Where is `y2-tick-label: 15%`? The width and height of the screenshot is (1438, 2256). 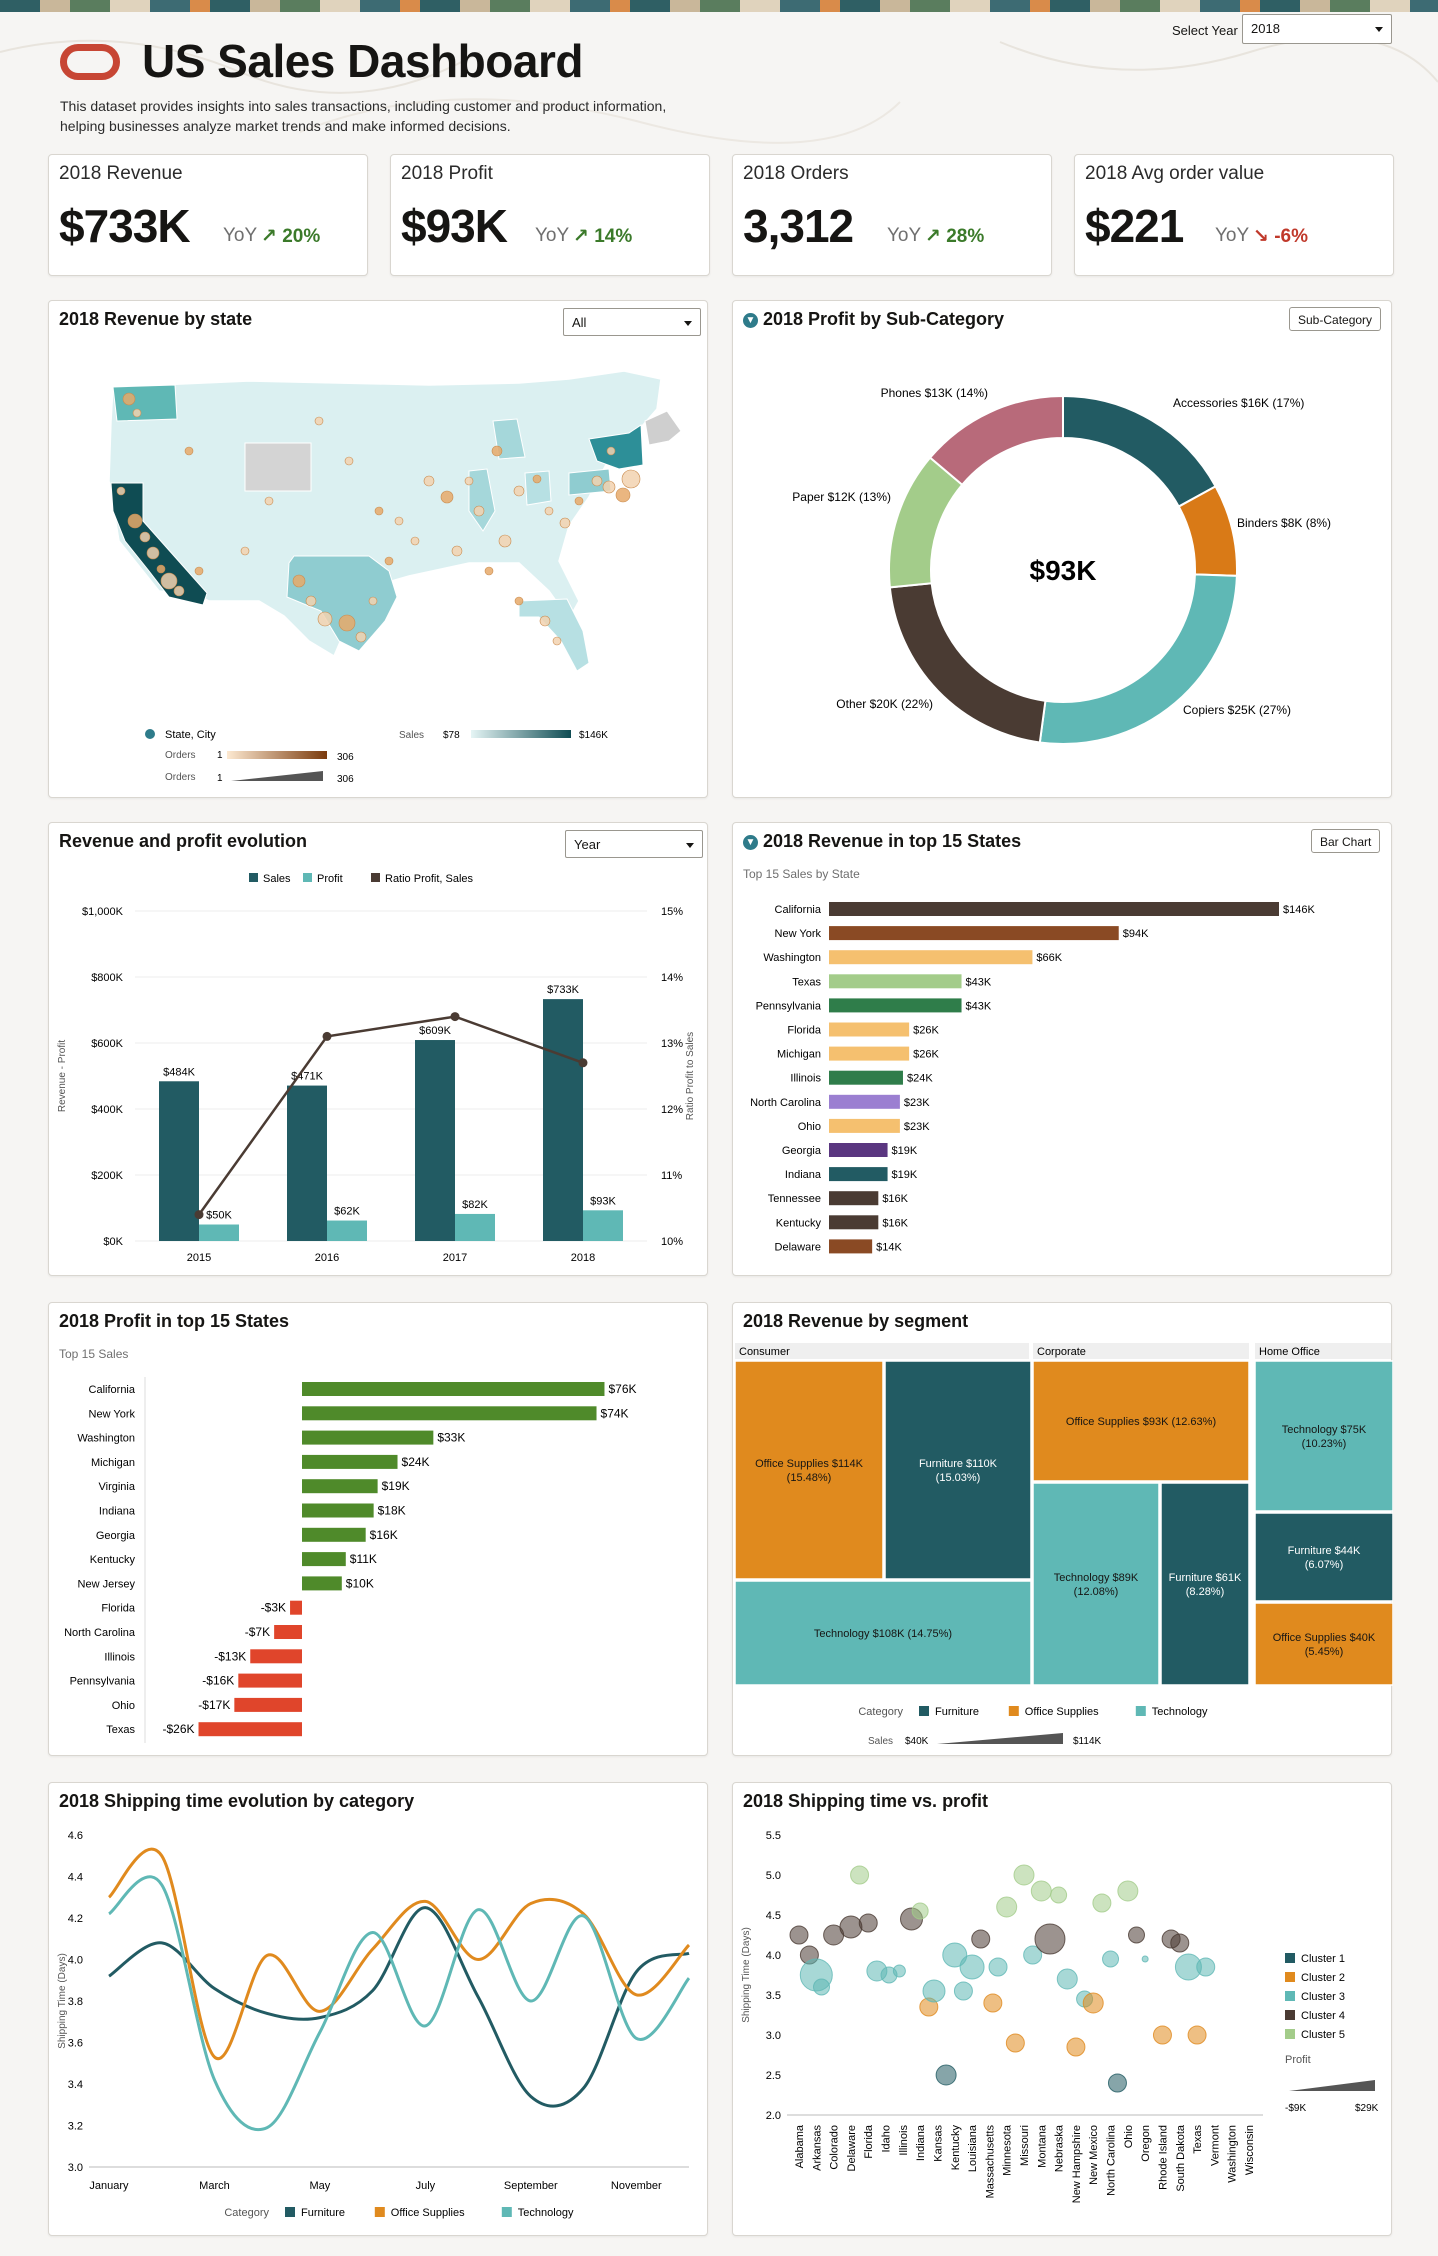
y2-tick-label: 15% is located at coordinates (672, 912).